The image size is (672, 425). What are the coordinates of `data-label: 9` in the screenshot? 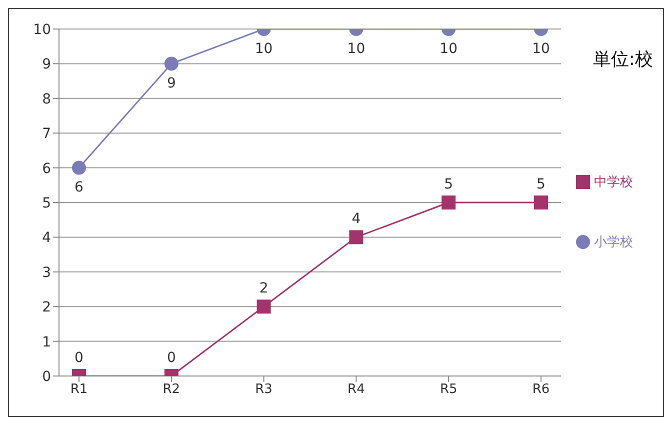 It's located at (171, 84).